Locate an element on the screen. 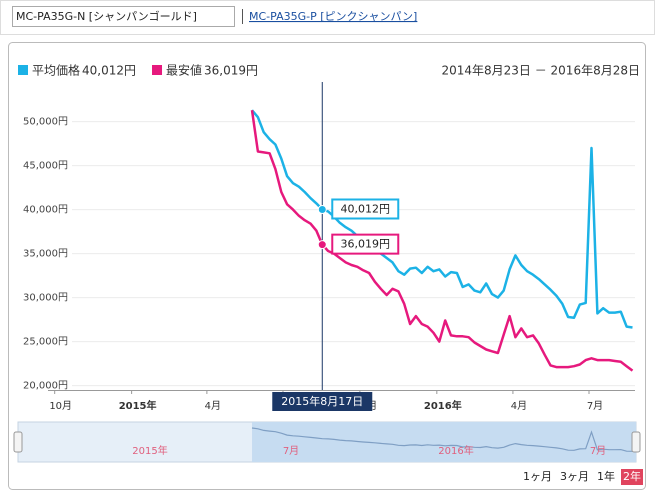  x-tick-label: 2016年 is located at coordinates (443, 405).